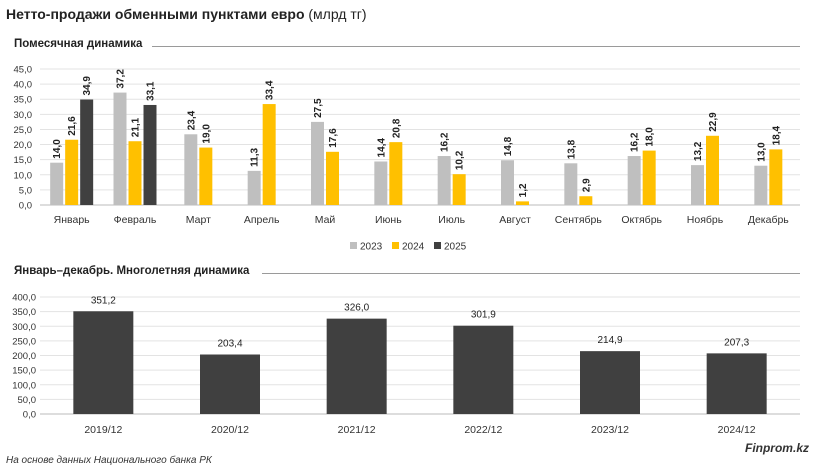  I want to click on monthly-data-label: 11,3, so click(255, 156).